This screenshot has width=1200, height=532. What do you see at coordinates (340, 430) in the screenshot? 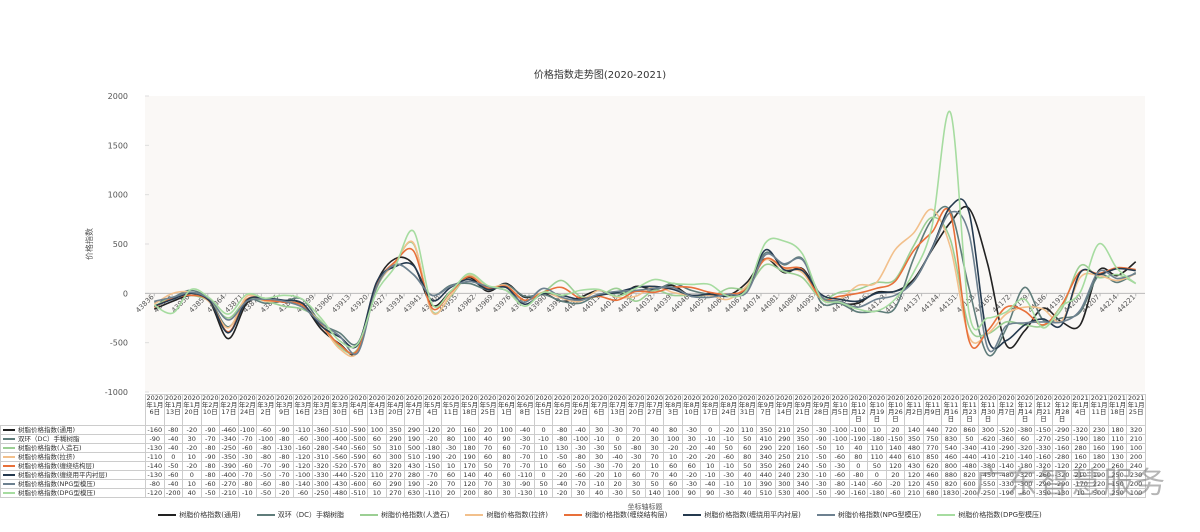
I see `table-cell: -510` at bounding box center [340, 430].